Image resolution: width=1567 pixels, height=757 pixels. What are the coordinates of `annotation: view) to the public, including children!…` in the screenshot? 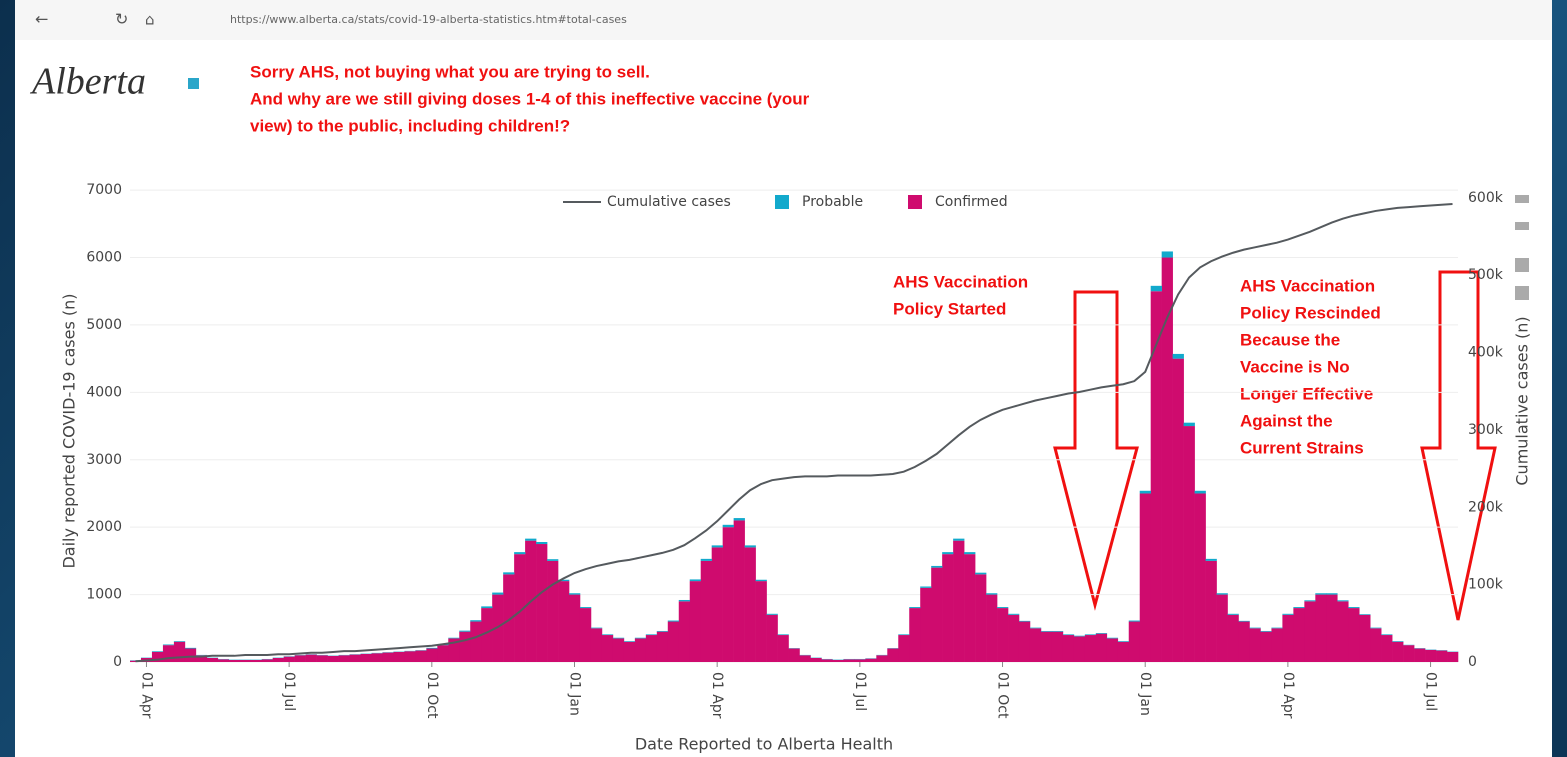 It's located at (410, 125).